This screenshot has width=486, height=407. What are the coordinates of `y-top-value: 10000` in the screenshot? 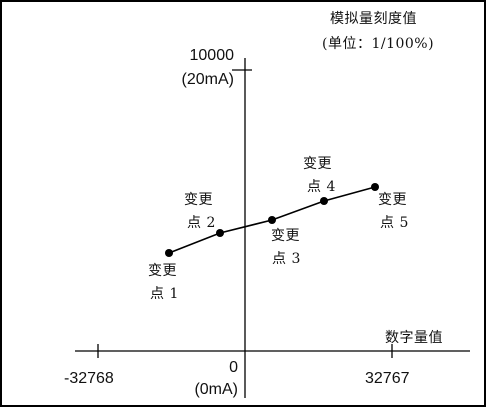 It's located at (212, 55).